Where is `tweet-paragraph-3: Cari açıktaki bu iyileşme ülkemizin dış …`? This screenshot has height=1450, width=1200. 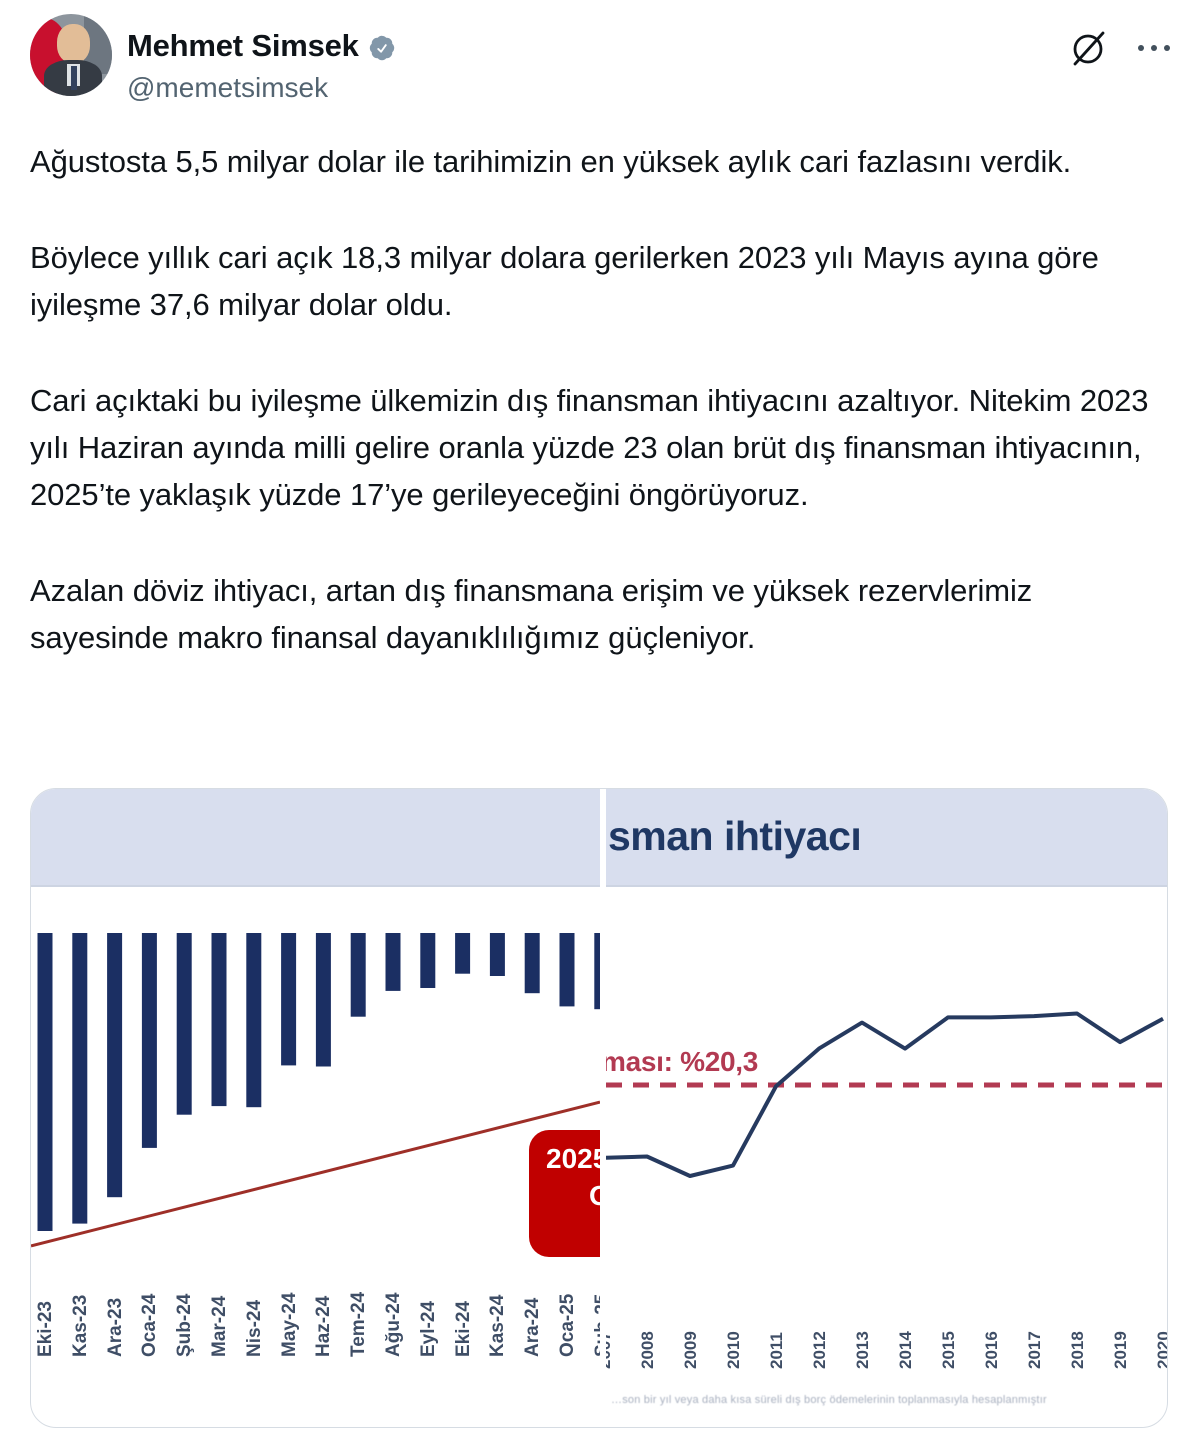
tweet-paragraph-3: Cari açıktaki bu iyileşme ülkemizin dış … is located at coordinates (589, 447).